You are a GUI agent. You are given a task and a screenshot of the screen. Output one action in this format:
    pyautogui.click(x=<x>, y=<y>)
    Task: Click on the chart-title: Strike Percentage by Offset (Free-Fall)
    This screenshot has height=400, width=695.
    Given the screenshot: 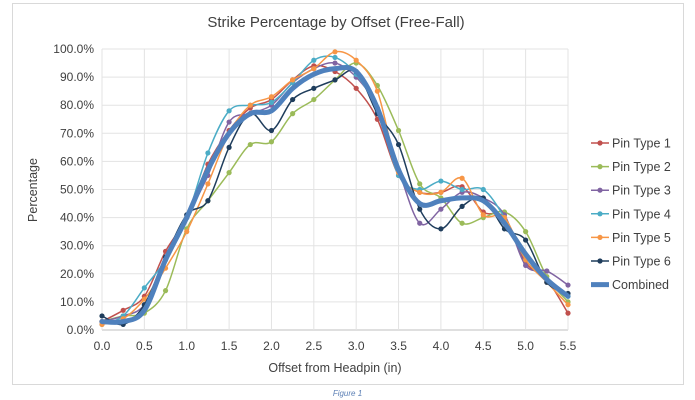 What is the action you would take?
    pyautogui.click(x=335, y=22)
    